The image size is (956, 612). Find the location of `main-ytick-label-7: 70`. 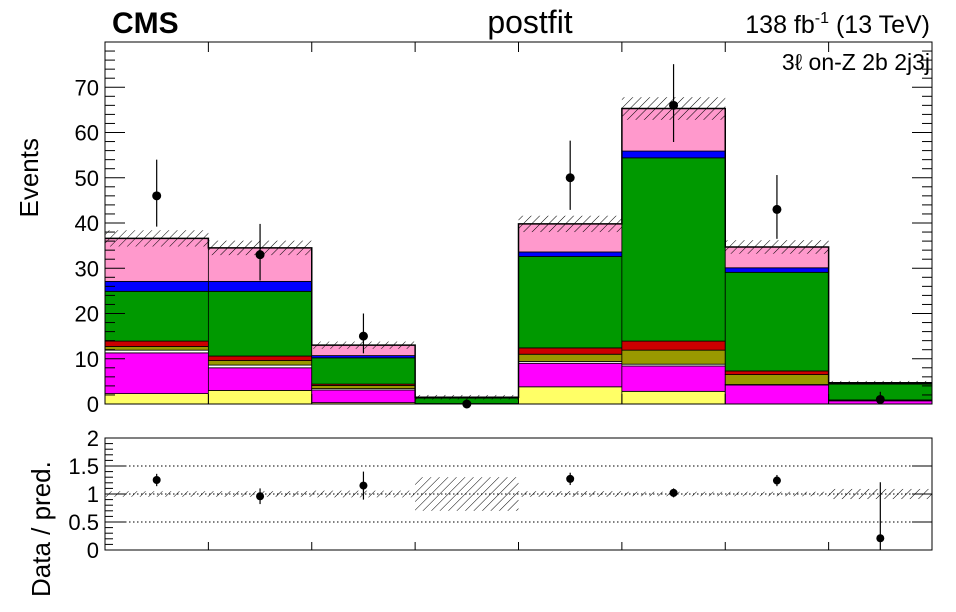

main-ytick-label-7: 70 is located at coordinates (87, 87).